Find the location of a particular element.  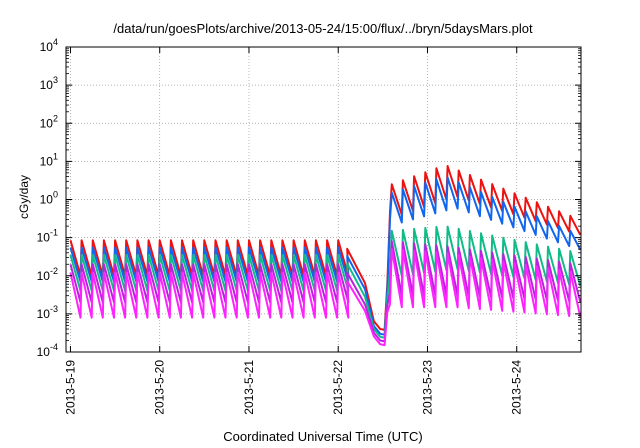

y-tick-label: 10¹ is located at coordinates (49, 159).